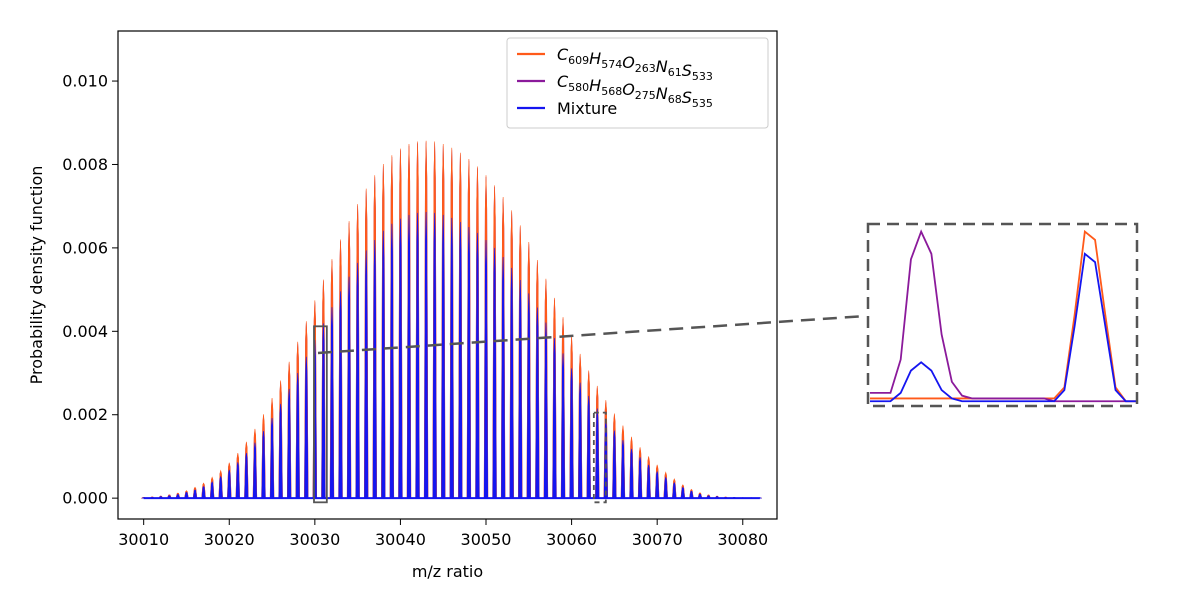  I want to click on x-tick-label: 30050, so click(486, 539).